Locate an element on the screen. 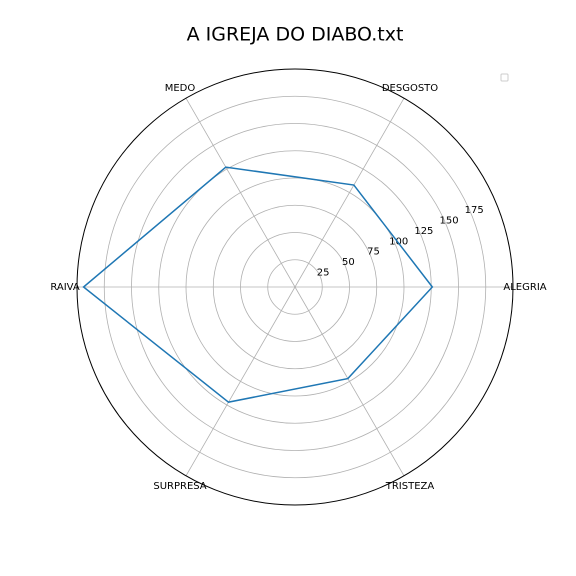 The height and width of the screenshot is (576, 576). category-label: RAIVA is located at coordinates (65, 287).